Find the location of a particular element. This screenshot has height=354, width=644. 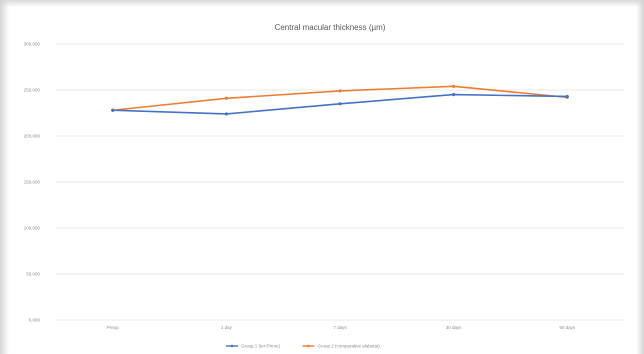

x-tick-label-2: 7 days is located at coordinates (340, 327).